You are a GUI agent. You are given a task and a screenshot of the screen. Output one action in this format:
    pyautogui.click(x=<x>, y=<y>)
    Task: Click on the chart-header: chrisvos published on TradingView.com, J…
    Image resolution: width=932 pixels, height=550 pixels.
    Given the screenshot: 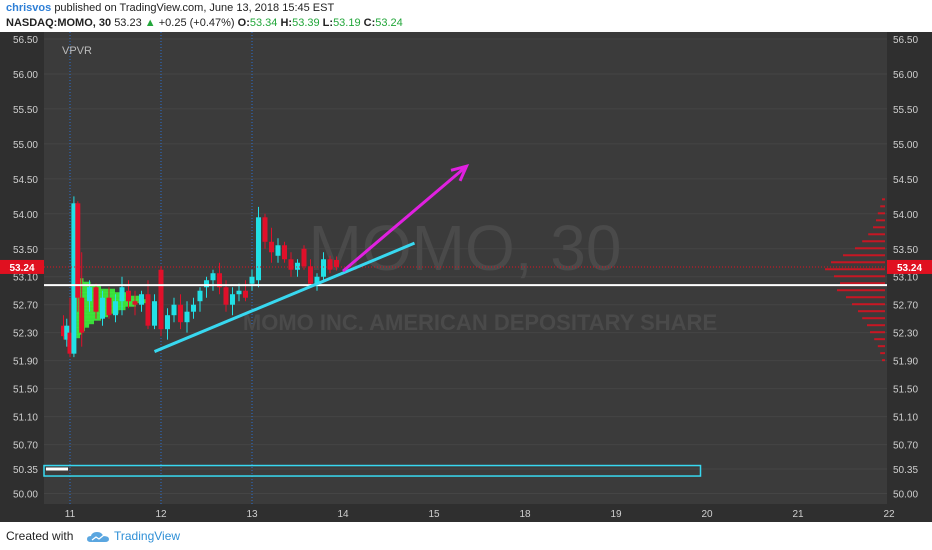 What is the action you would take?
    pyautogui.click(x=466, y=16)
    